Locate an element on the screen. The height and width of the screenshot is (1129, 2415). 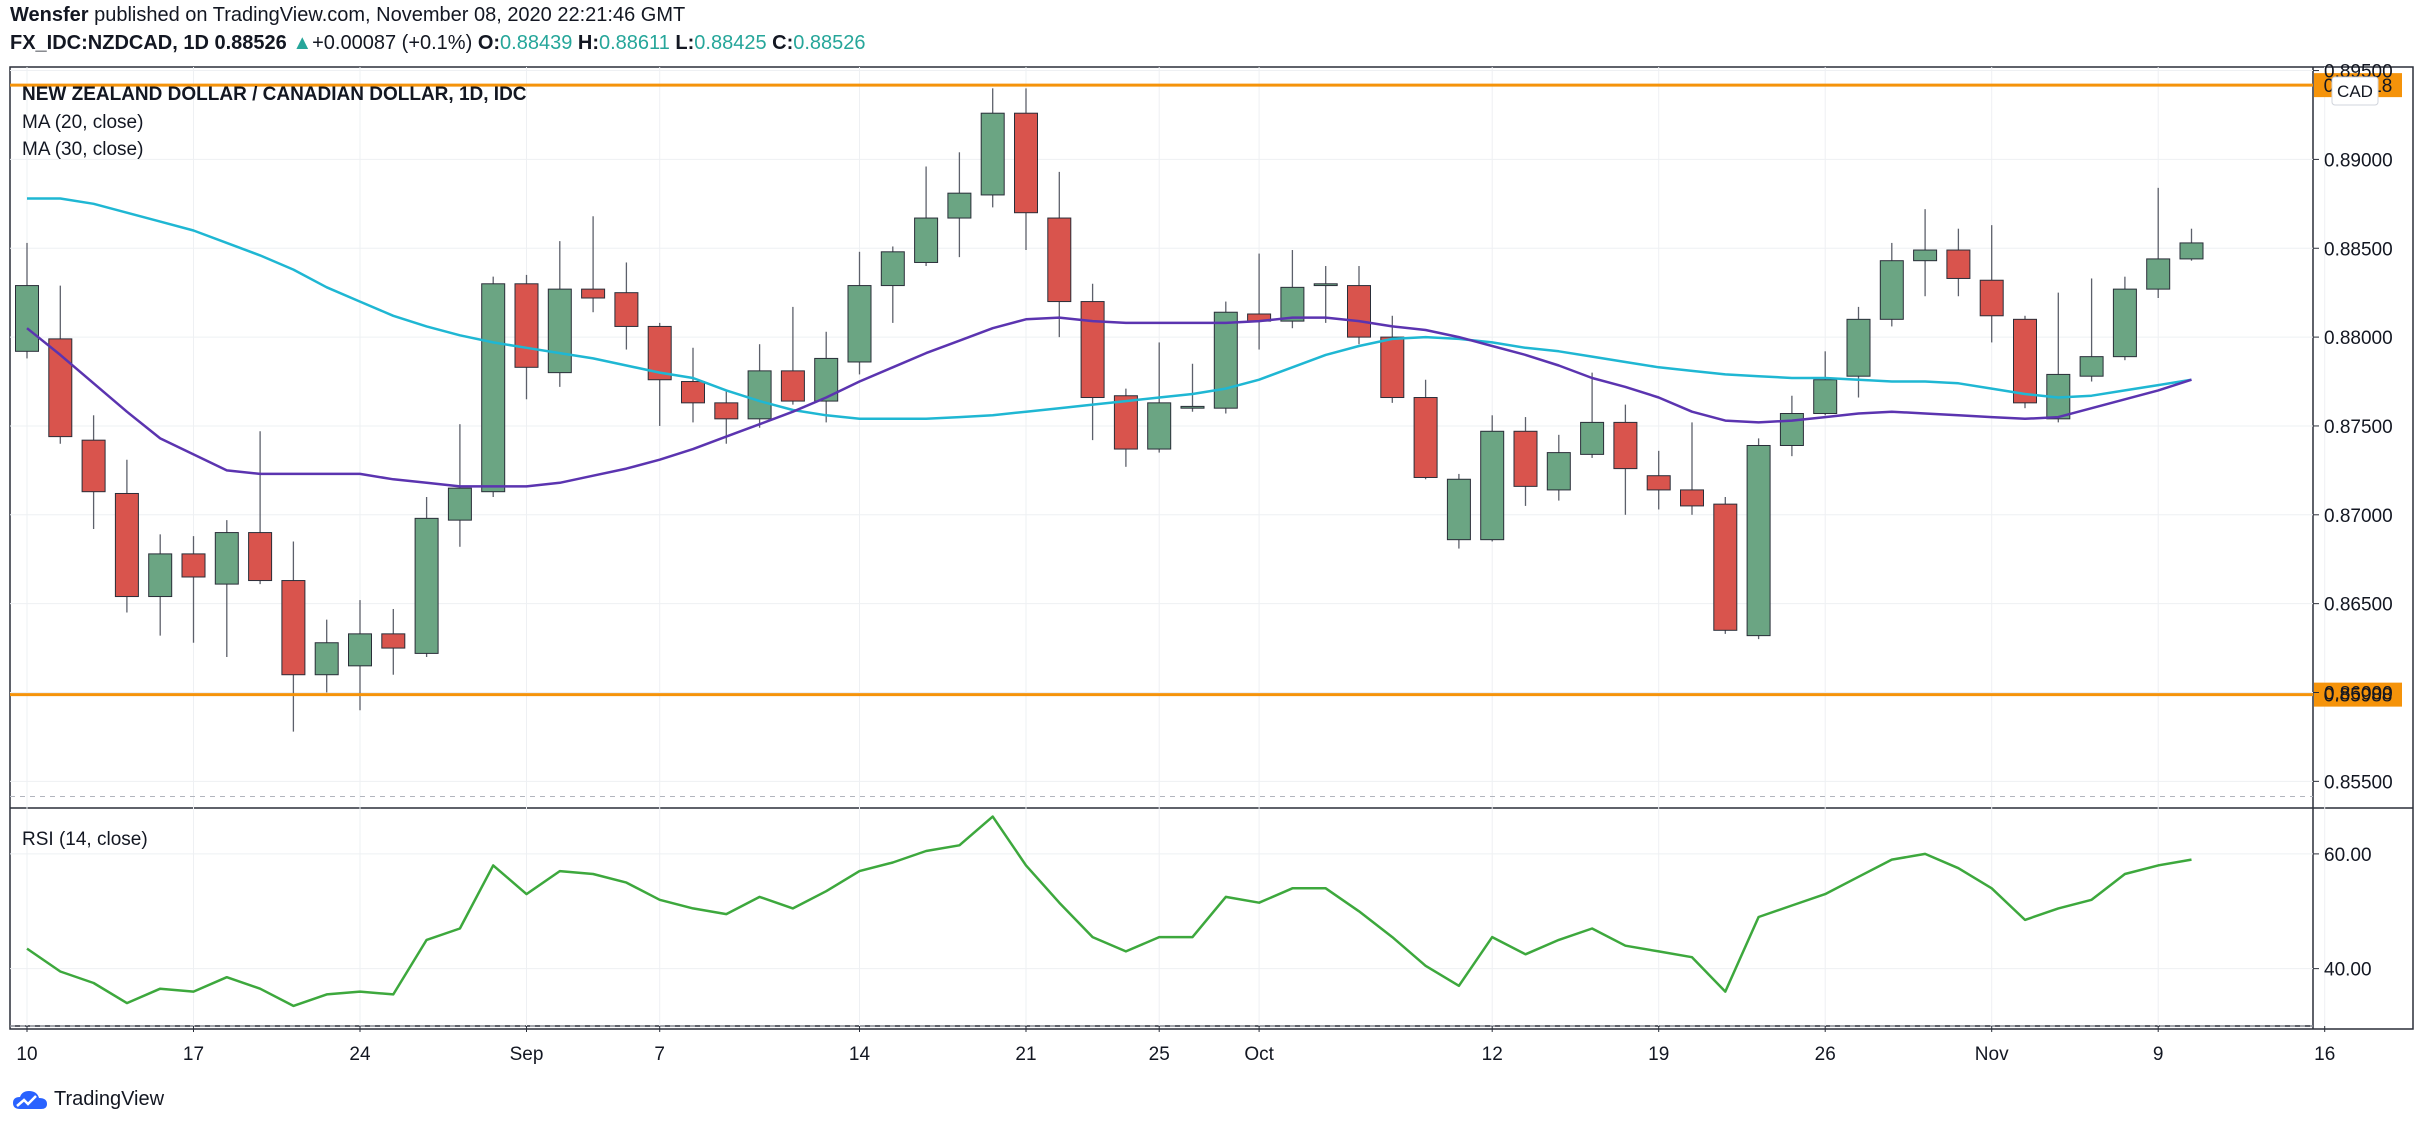
time-tick-label: 12 is located at coordinates (1492, 1054).